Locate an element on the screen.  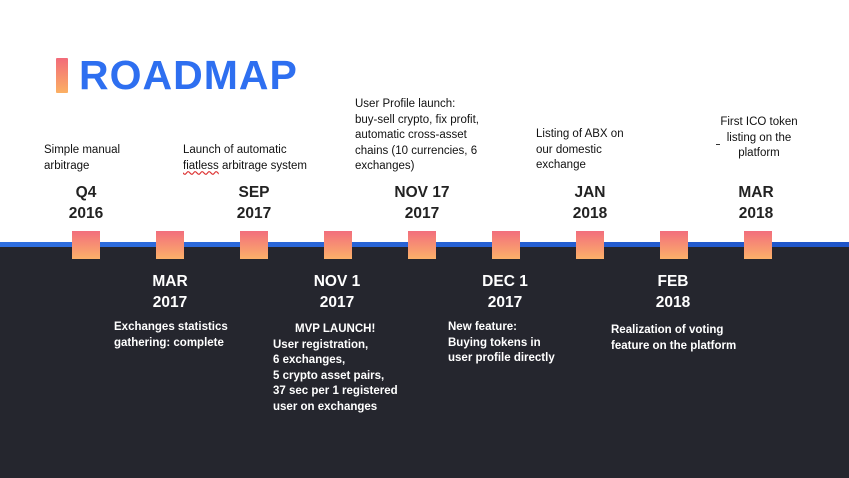
milestone-description: Exchanges statistics gathering: complete is located at coordinates (171, 335).